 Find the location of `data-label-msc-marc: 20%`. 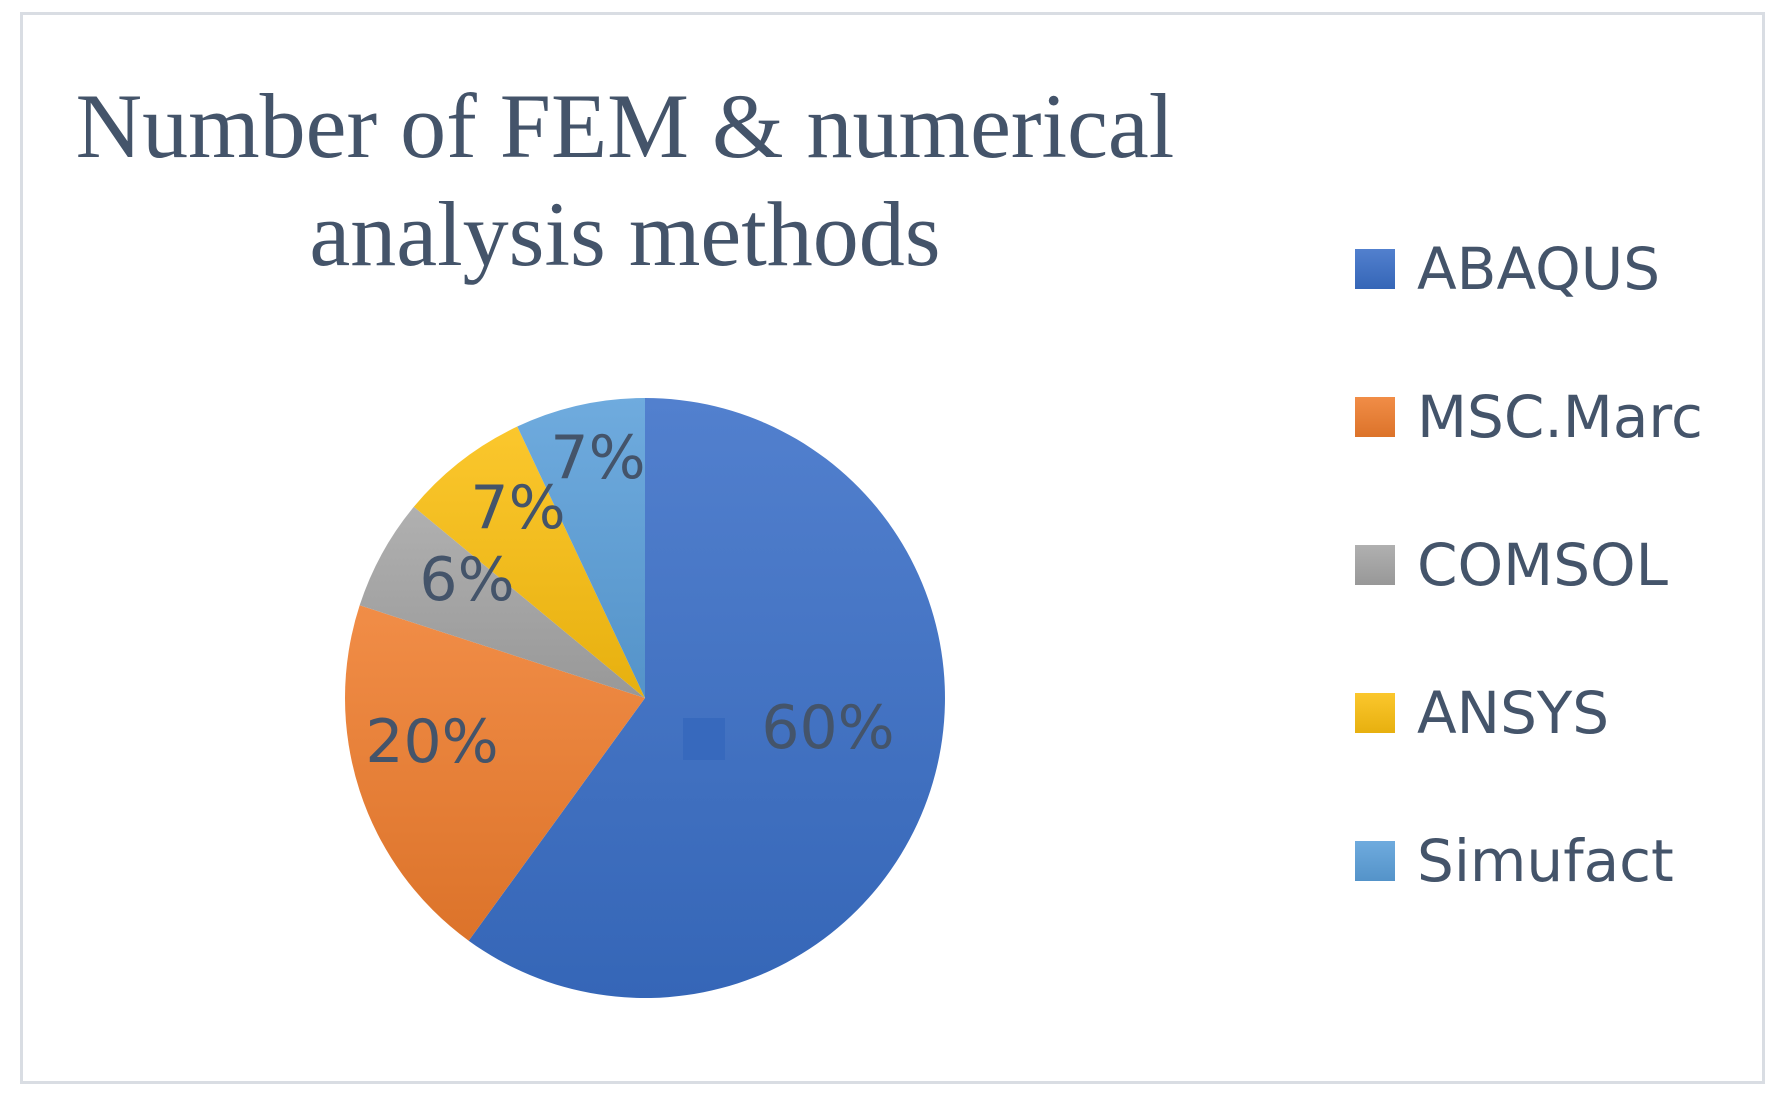

data-label-msc-marc: 20% is located at coordinates (431, 742).